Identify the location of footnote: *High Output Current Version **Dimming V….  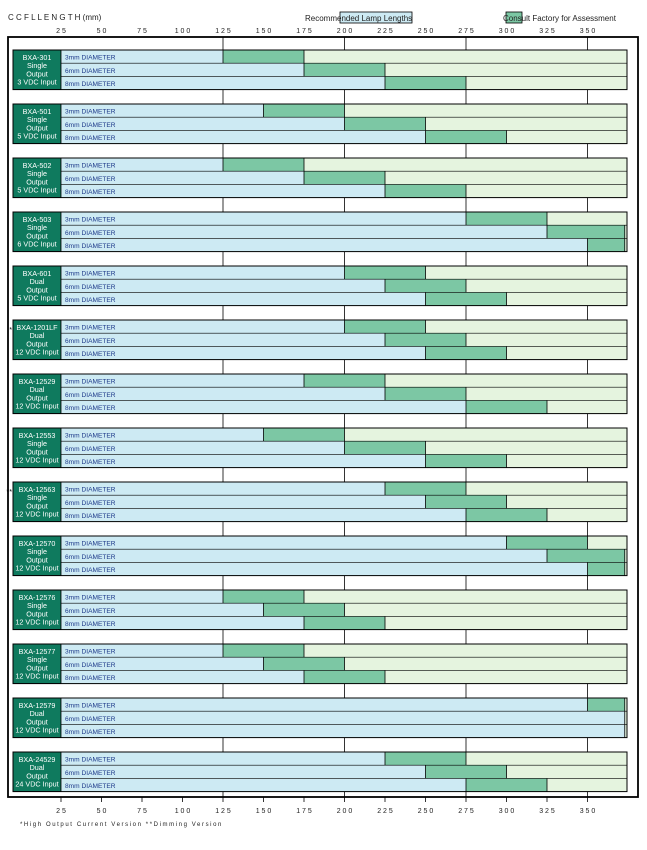
(121, 825).